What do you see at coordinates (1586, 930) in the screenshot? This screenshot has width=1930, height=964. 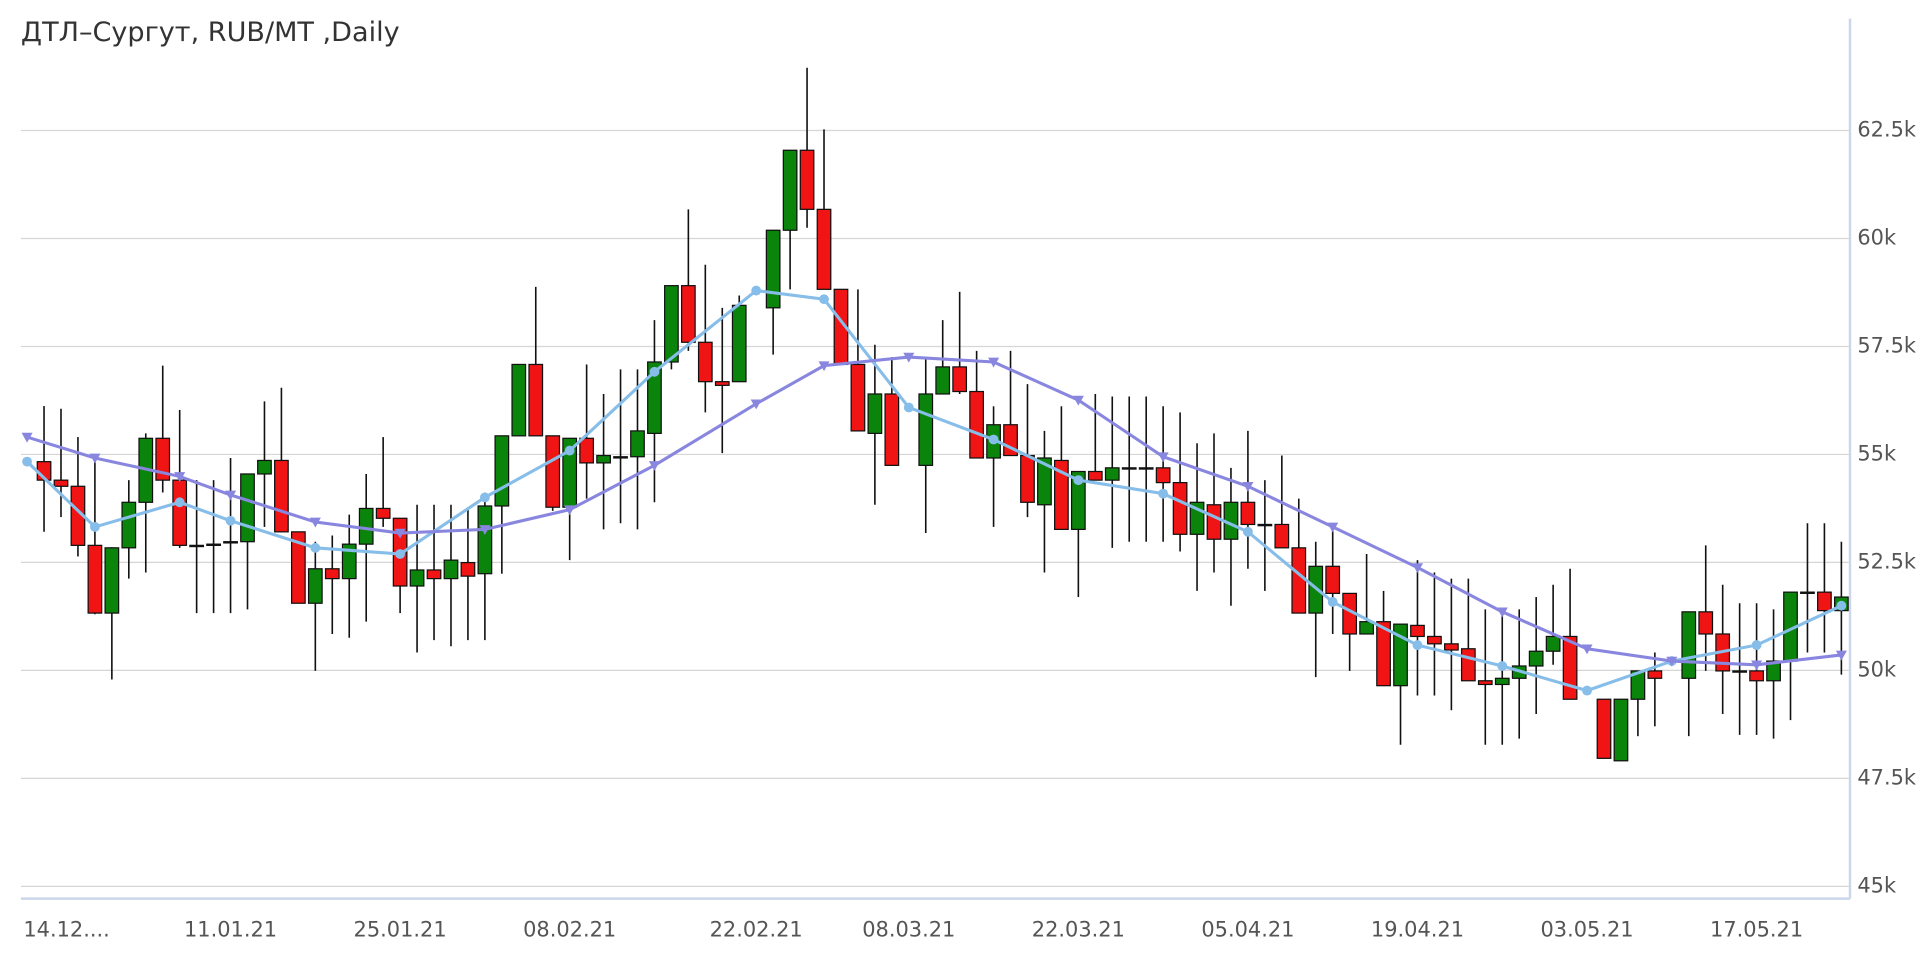 I see `x-tick-label: 03.05.21` at bounding box center [1586, 930].